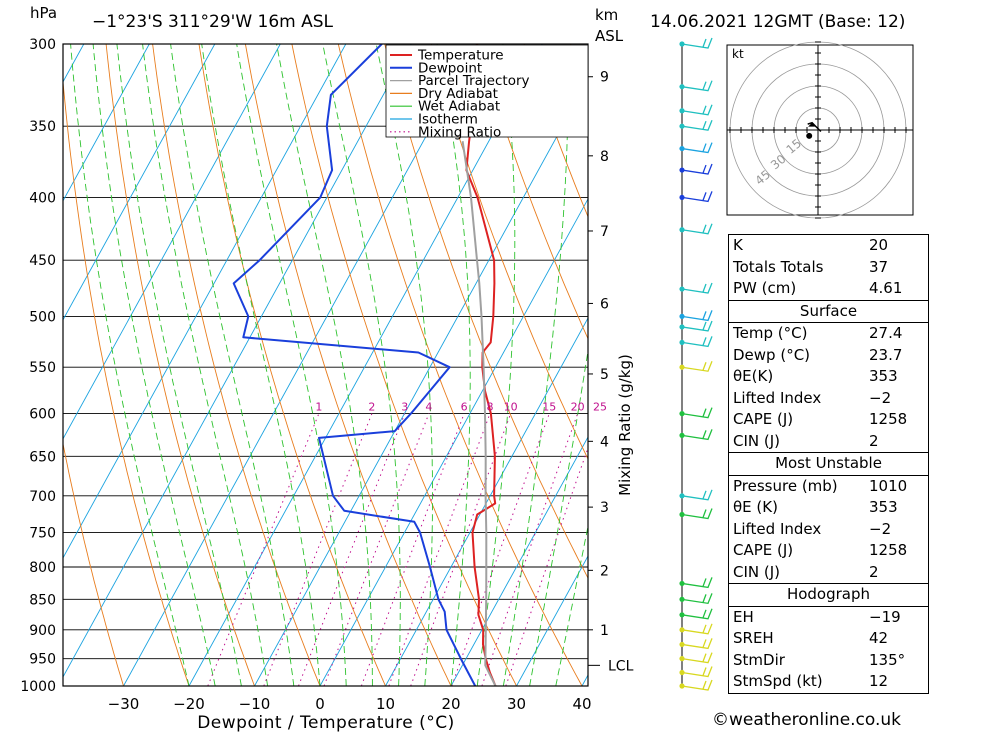  I want to click on stat-label: StmDir, so click(759, 659).